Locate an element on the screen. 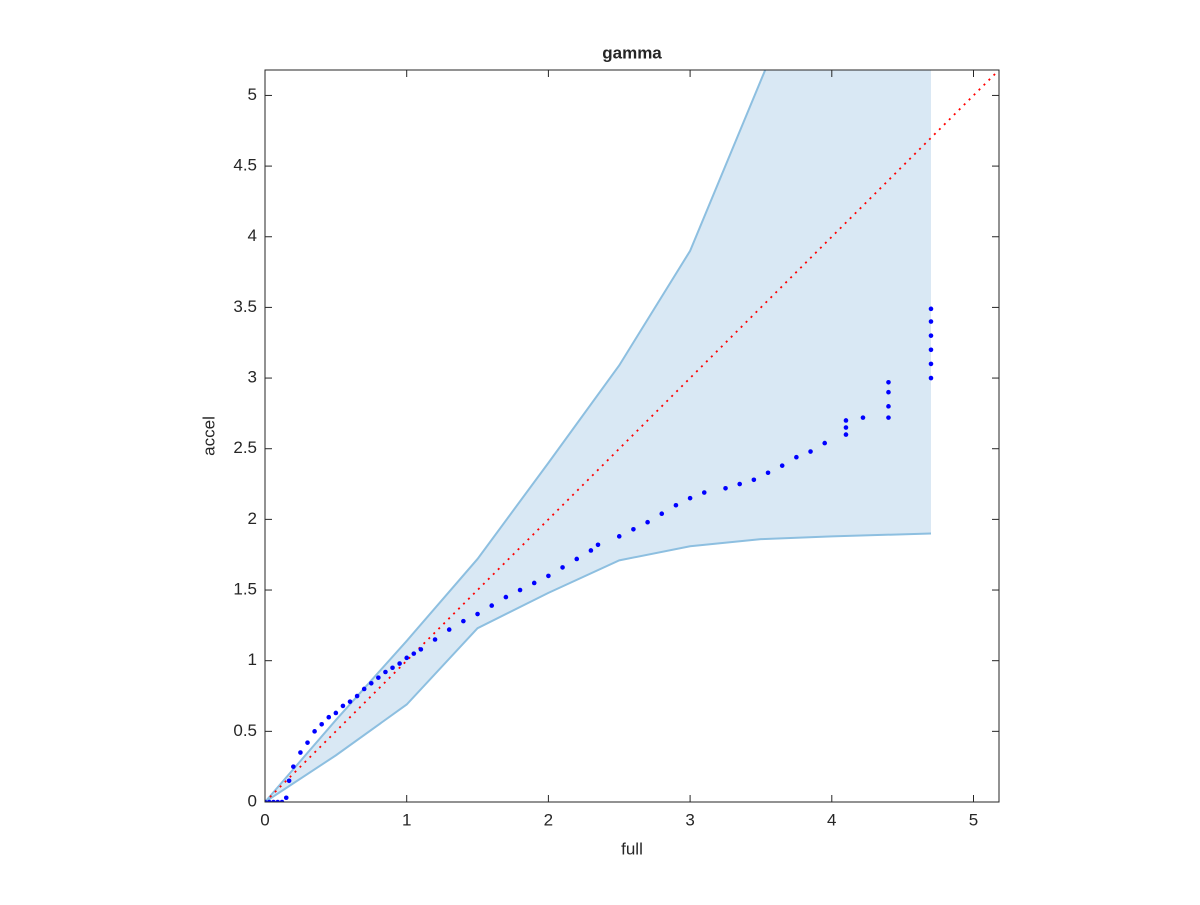 The image size is (1200, 905). y-tick-label: 3 is located at coordinates (252, 377).